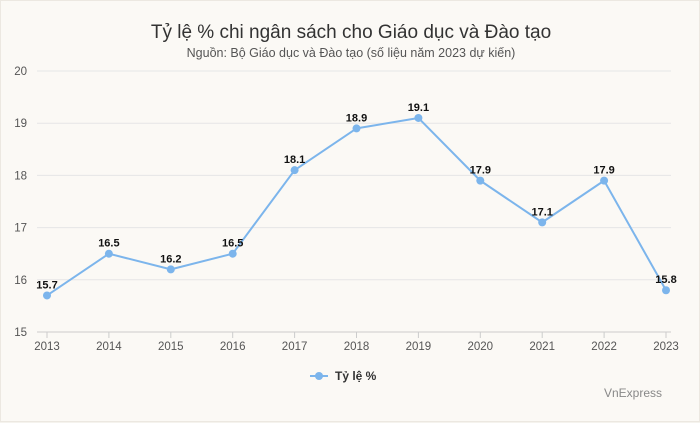 The image size is (700, 423). I want to click on y-tick-label: 16, so click(20, 281).